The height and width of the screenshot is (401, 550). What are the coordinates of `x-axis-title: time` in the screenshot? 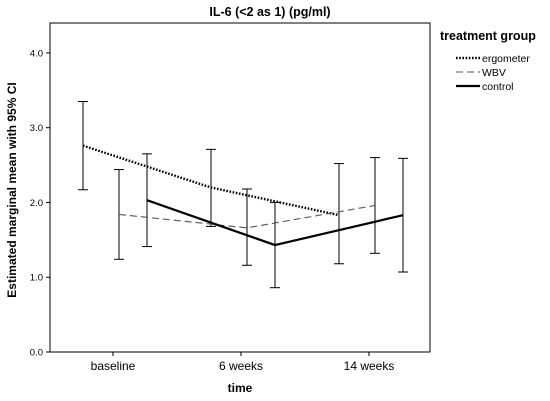 It's located at (240, 388).